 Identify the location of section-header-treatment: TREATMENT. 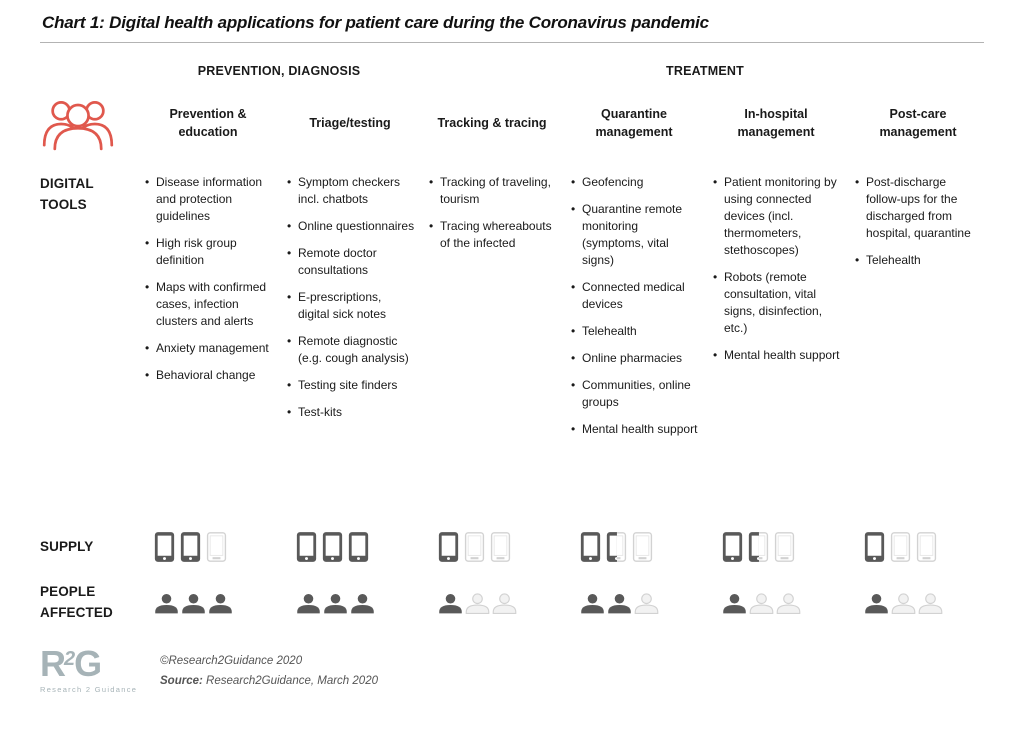
(705, 71).